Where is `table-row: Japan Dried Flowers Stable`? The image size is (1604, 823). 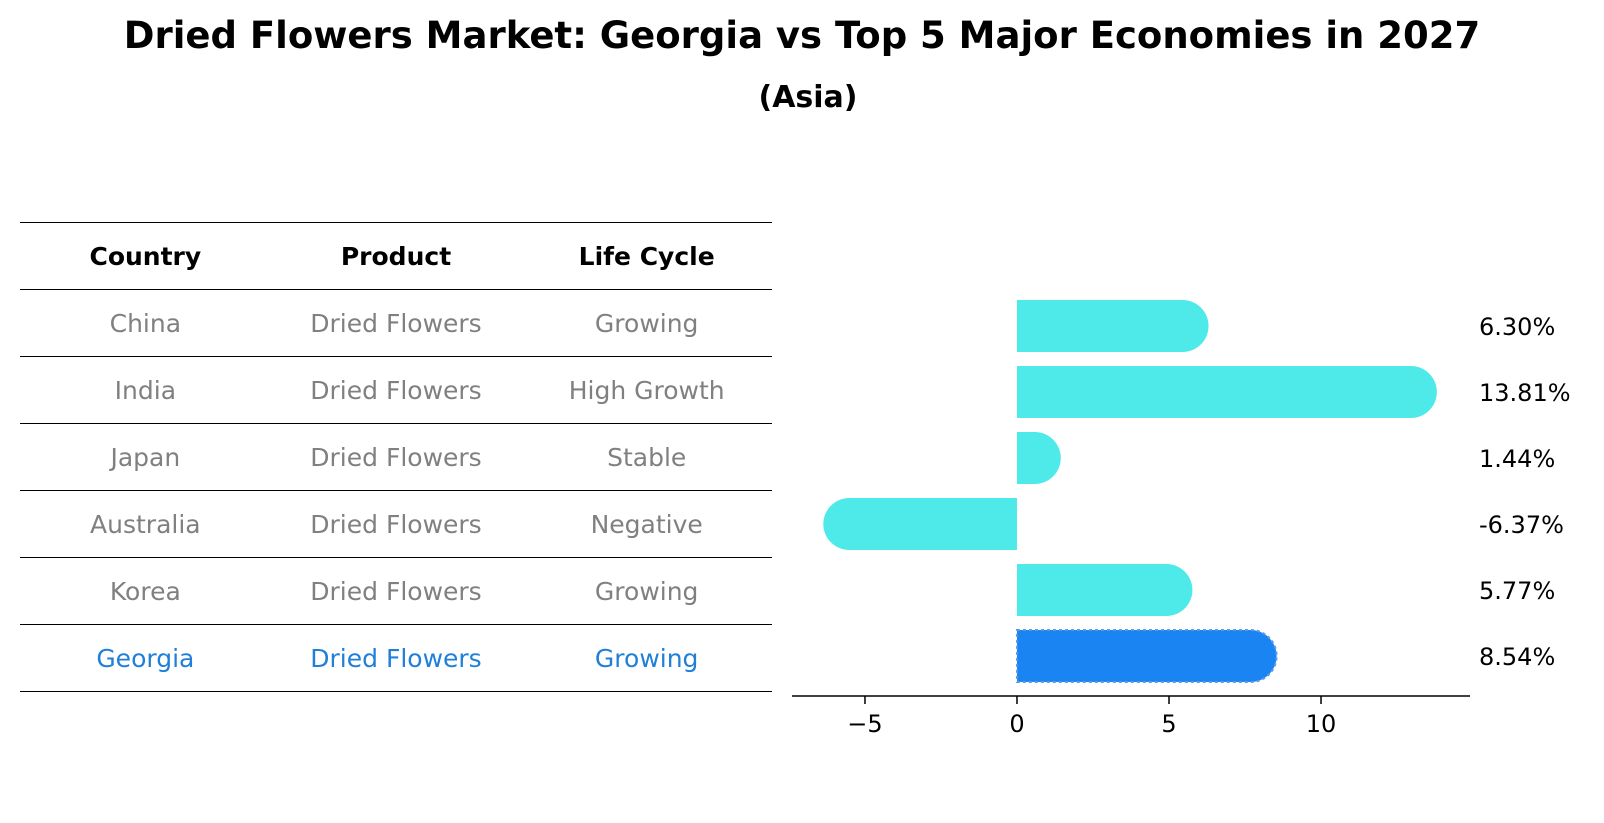
table-row: Japan Dried Flowers Stable is located at coordinates (396, 457).